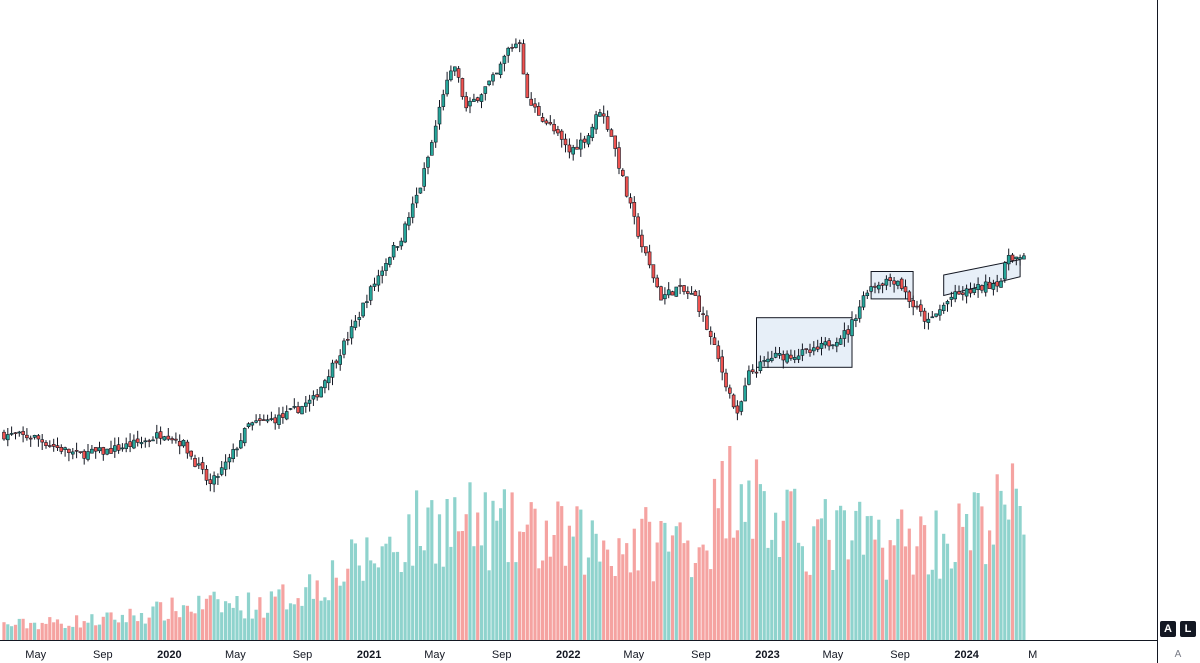 The height and width of the screenshot is (663, 1200). I want to click on auto-scale-button: A, so click(1168, 629).